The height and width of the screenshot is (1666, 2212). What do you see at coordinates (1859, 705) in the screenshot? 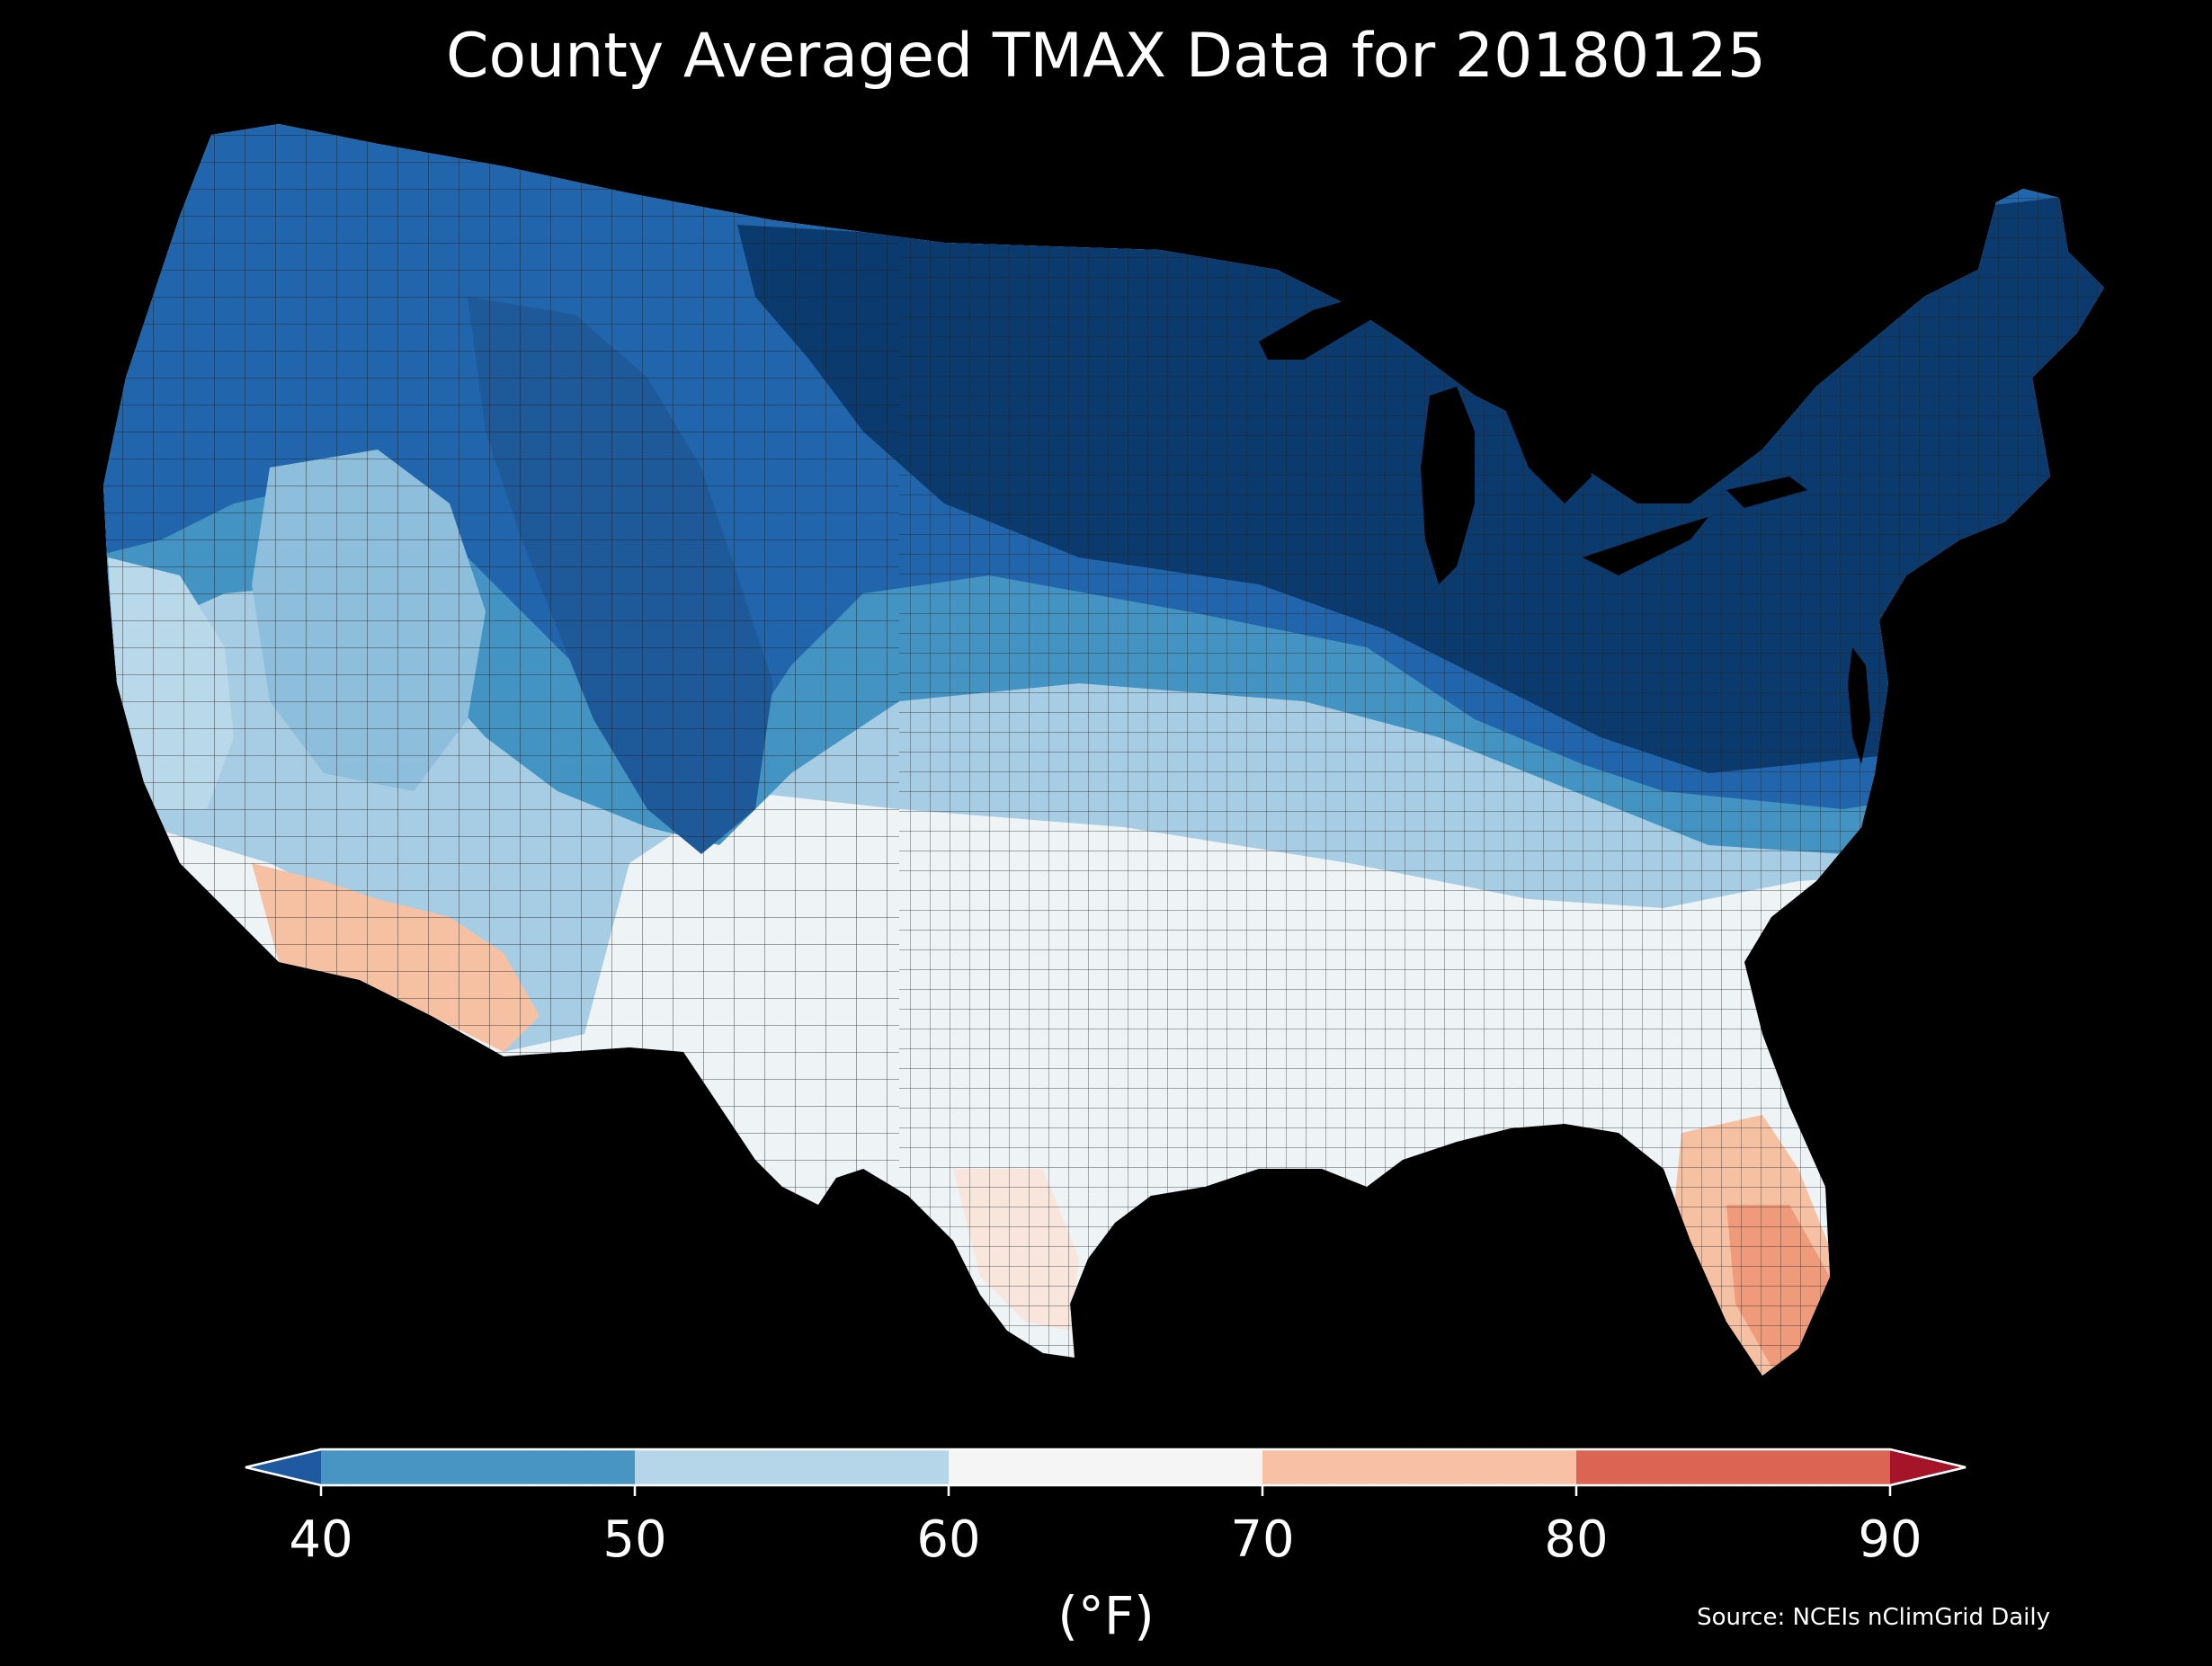
I see `chesapeake-bay` at bounding box center [1859, 705].